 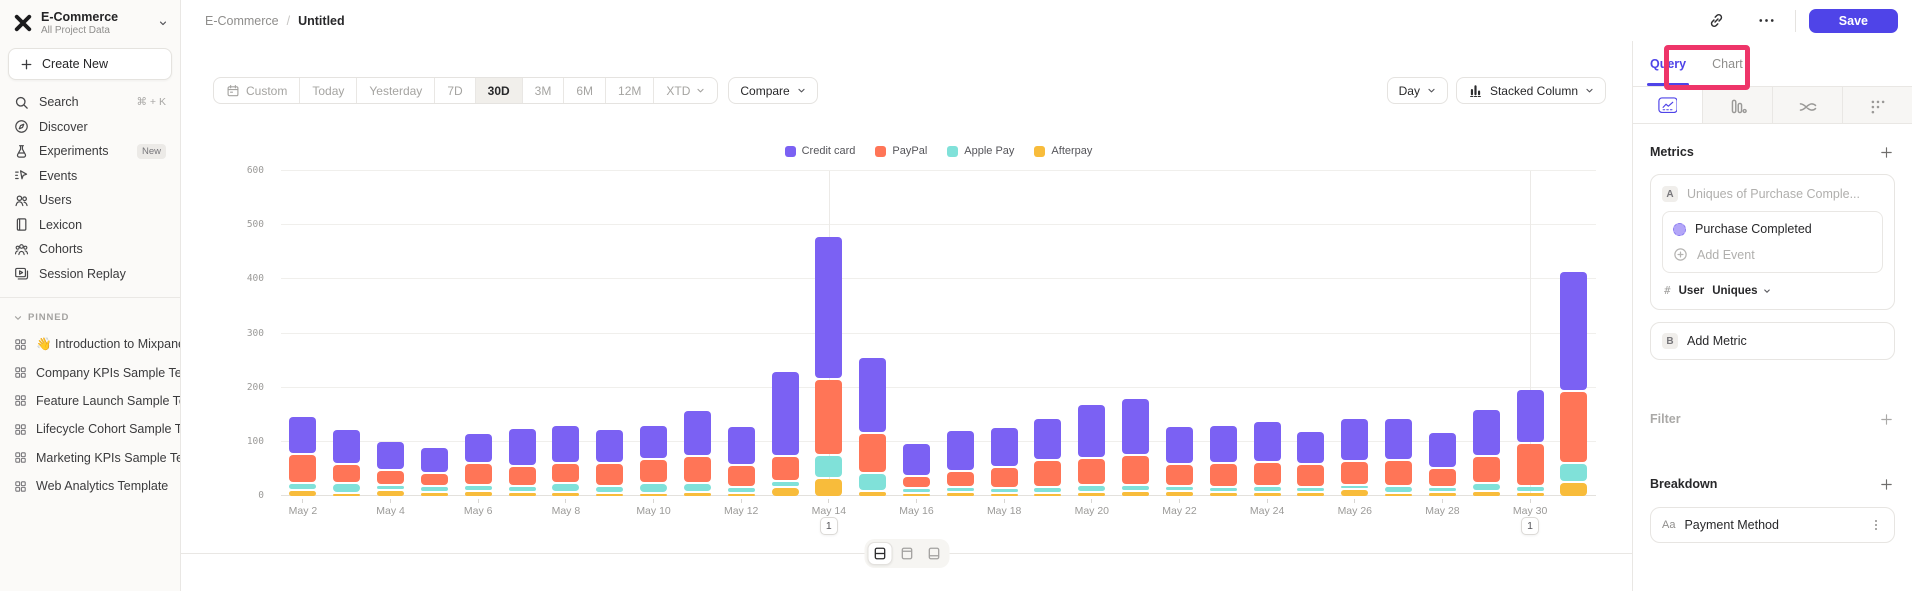 What do you see at coordinates (90, 64) in the screenshot?
I see `create-new-button: Create New` at bounding box center [90, 64].